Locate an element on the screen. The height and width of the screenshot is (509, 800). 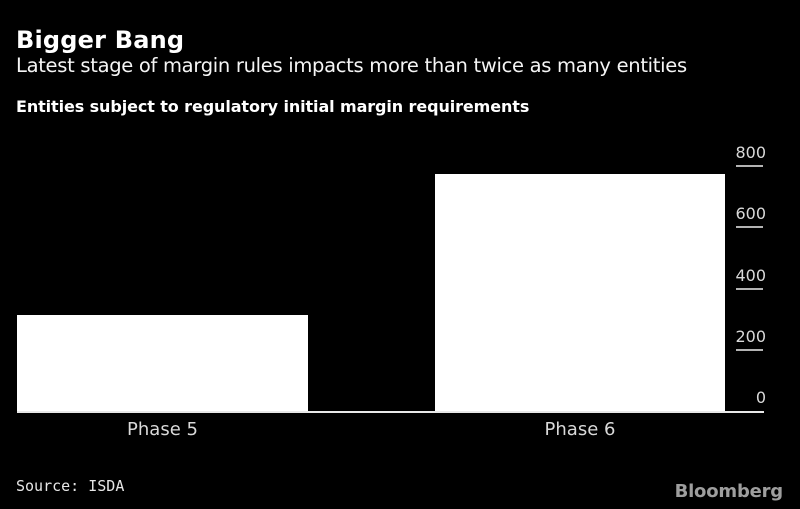
y-axis-tick-label-600: 600 is located at coordinates (750, 214).